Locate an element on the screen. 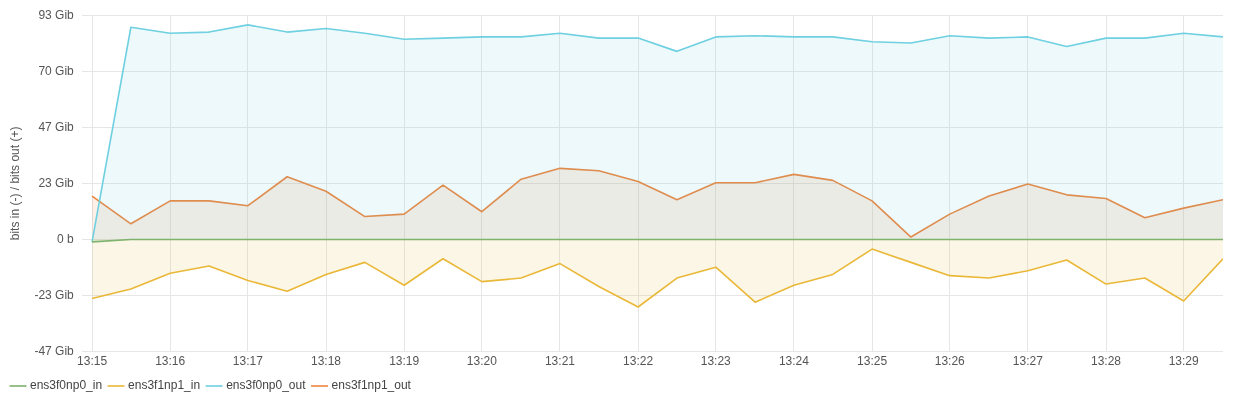 The image size is (1243, 402). x-tick-label: 13:25 is located at coordinates (872, 361).